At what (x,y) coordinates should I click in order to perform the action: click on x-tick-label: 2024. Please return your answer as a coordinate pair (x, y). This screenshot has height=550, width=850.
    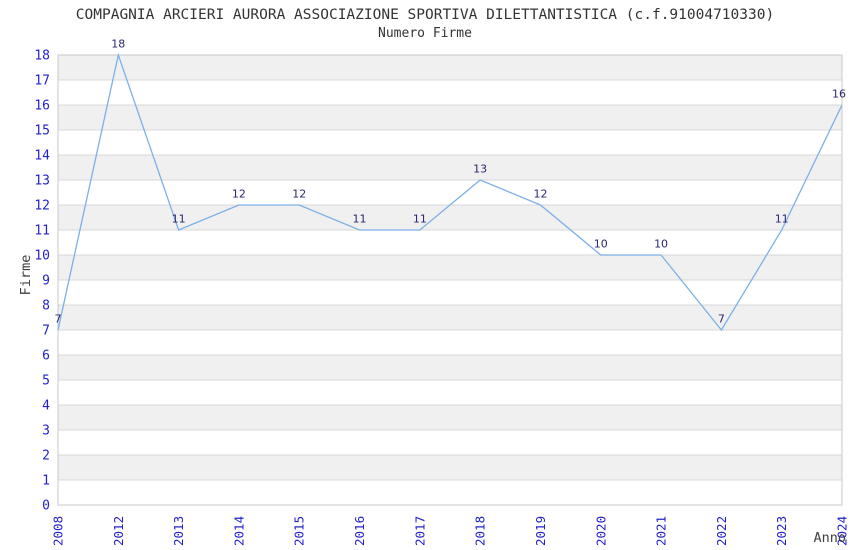
    Looking at the image, I should click on (842, 531).